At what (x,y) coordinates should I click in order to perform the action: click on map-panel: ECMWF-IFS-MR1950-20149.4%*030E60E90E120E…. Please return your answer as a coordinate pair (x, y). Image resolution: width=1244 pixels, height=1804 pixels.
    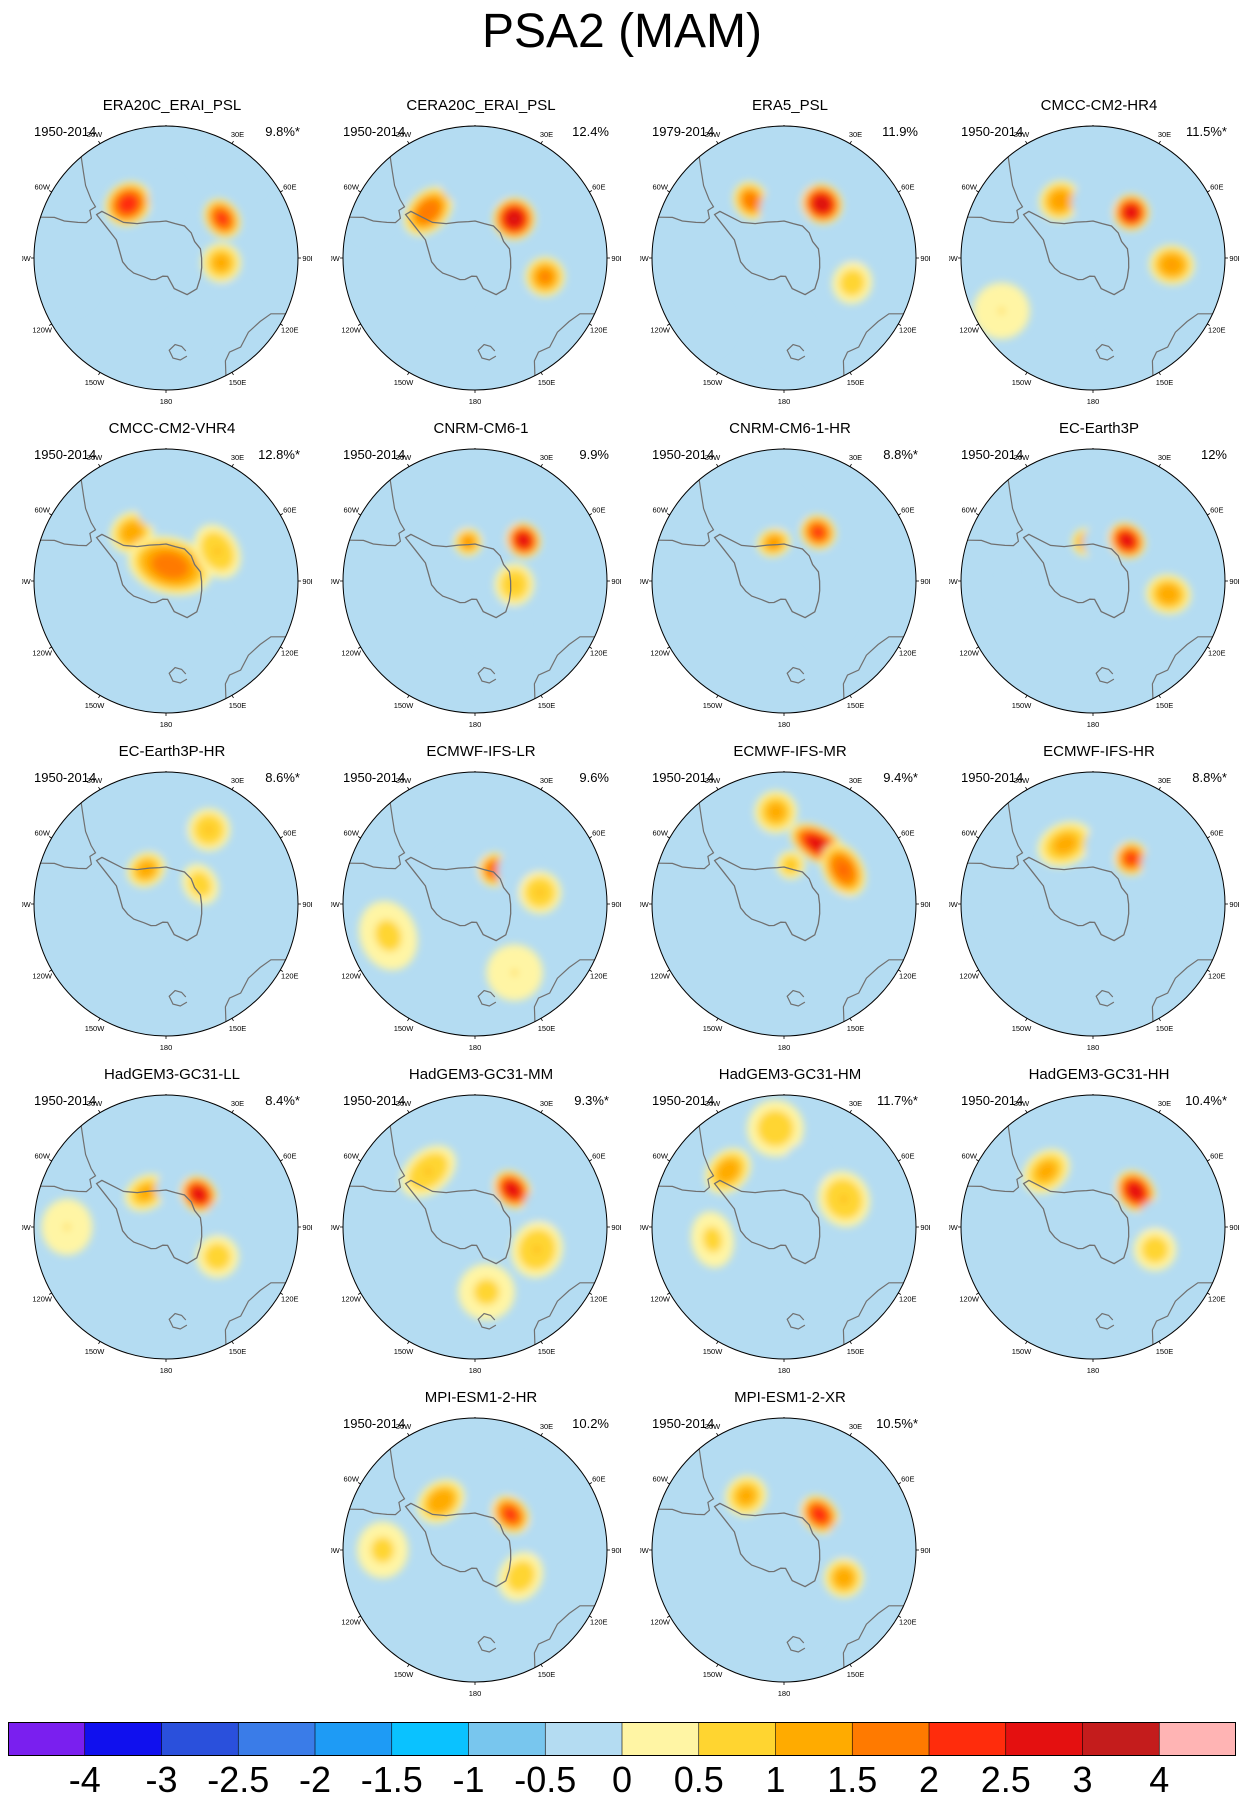
    Looking at the image, I should click on (790, 898).